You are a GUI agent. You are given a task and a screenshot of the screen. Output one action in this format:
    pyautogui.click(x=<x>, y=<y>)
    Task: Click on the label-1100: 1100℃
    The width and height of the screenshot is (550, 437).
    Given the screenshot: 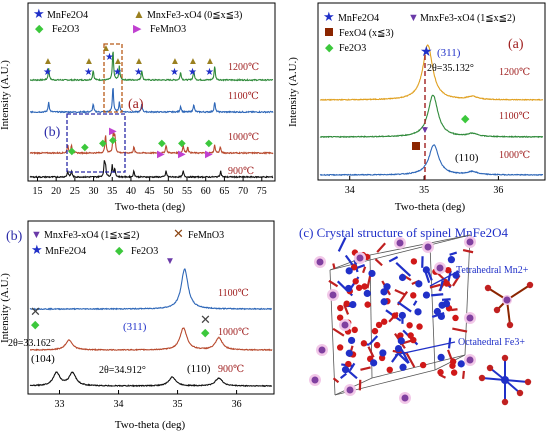 What is the action you would take?
    pyautogui.click(x=243, y=96)
    